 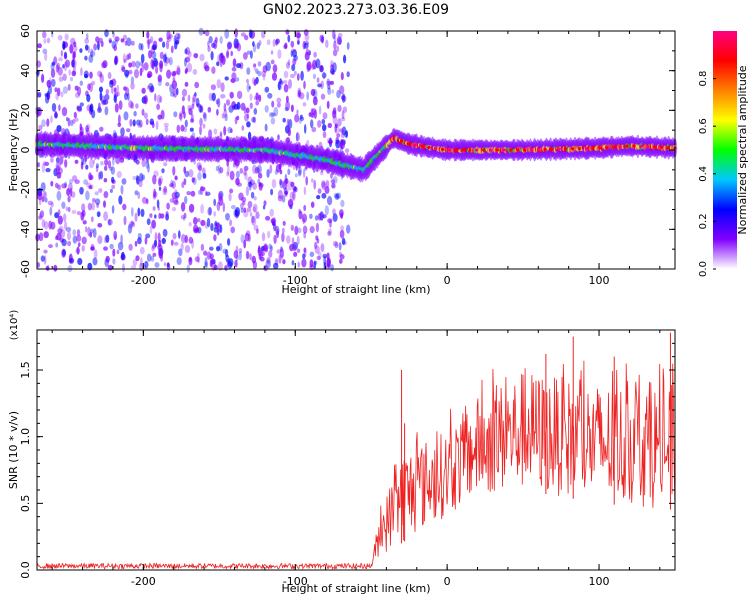 I want to click on y-tick-label: 1.5, so click(x=25, y=370).